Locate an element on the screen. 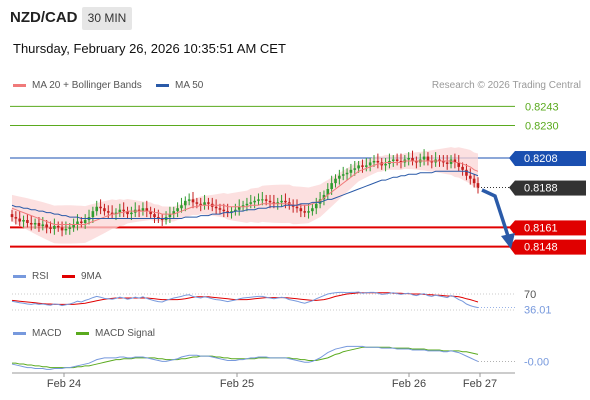 The image size is (590, 400). timeframe-badge: 30 MIN is located at coordinates (107, 18).